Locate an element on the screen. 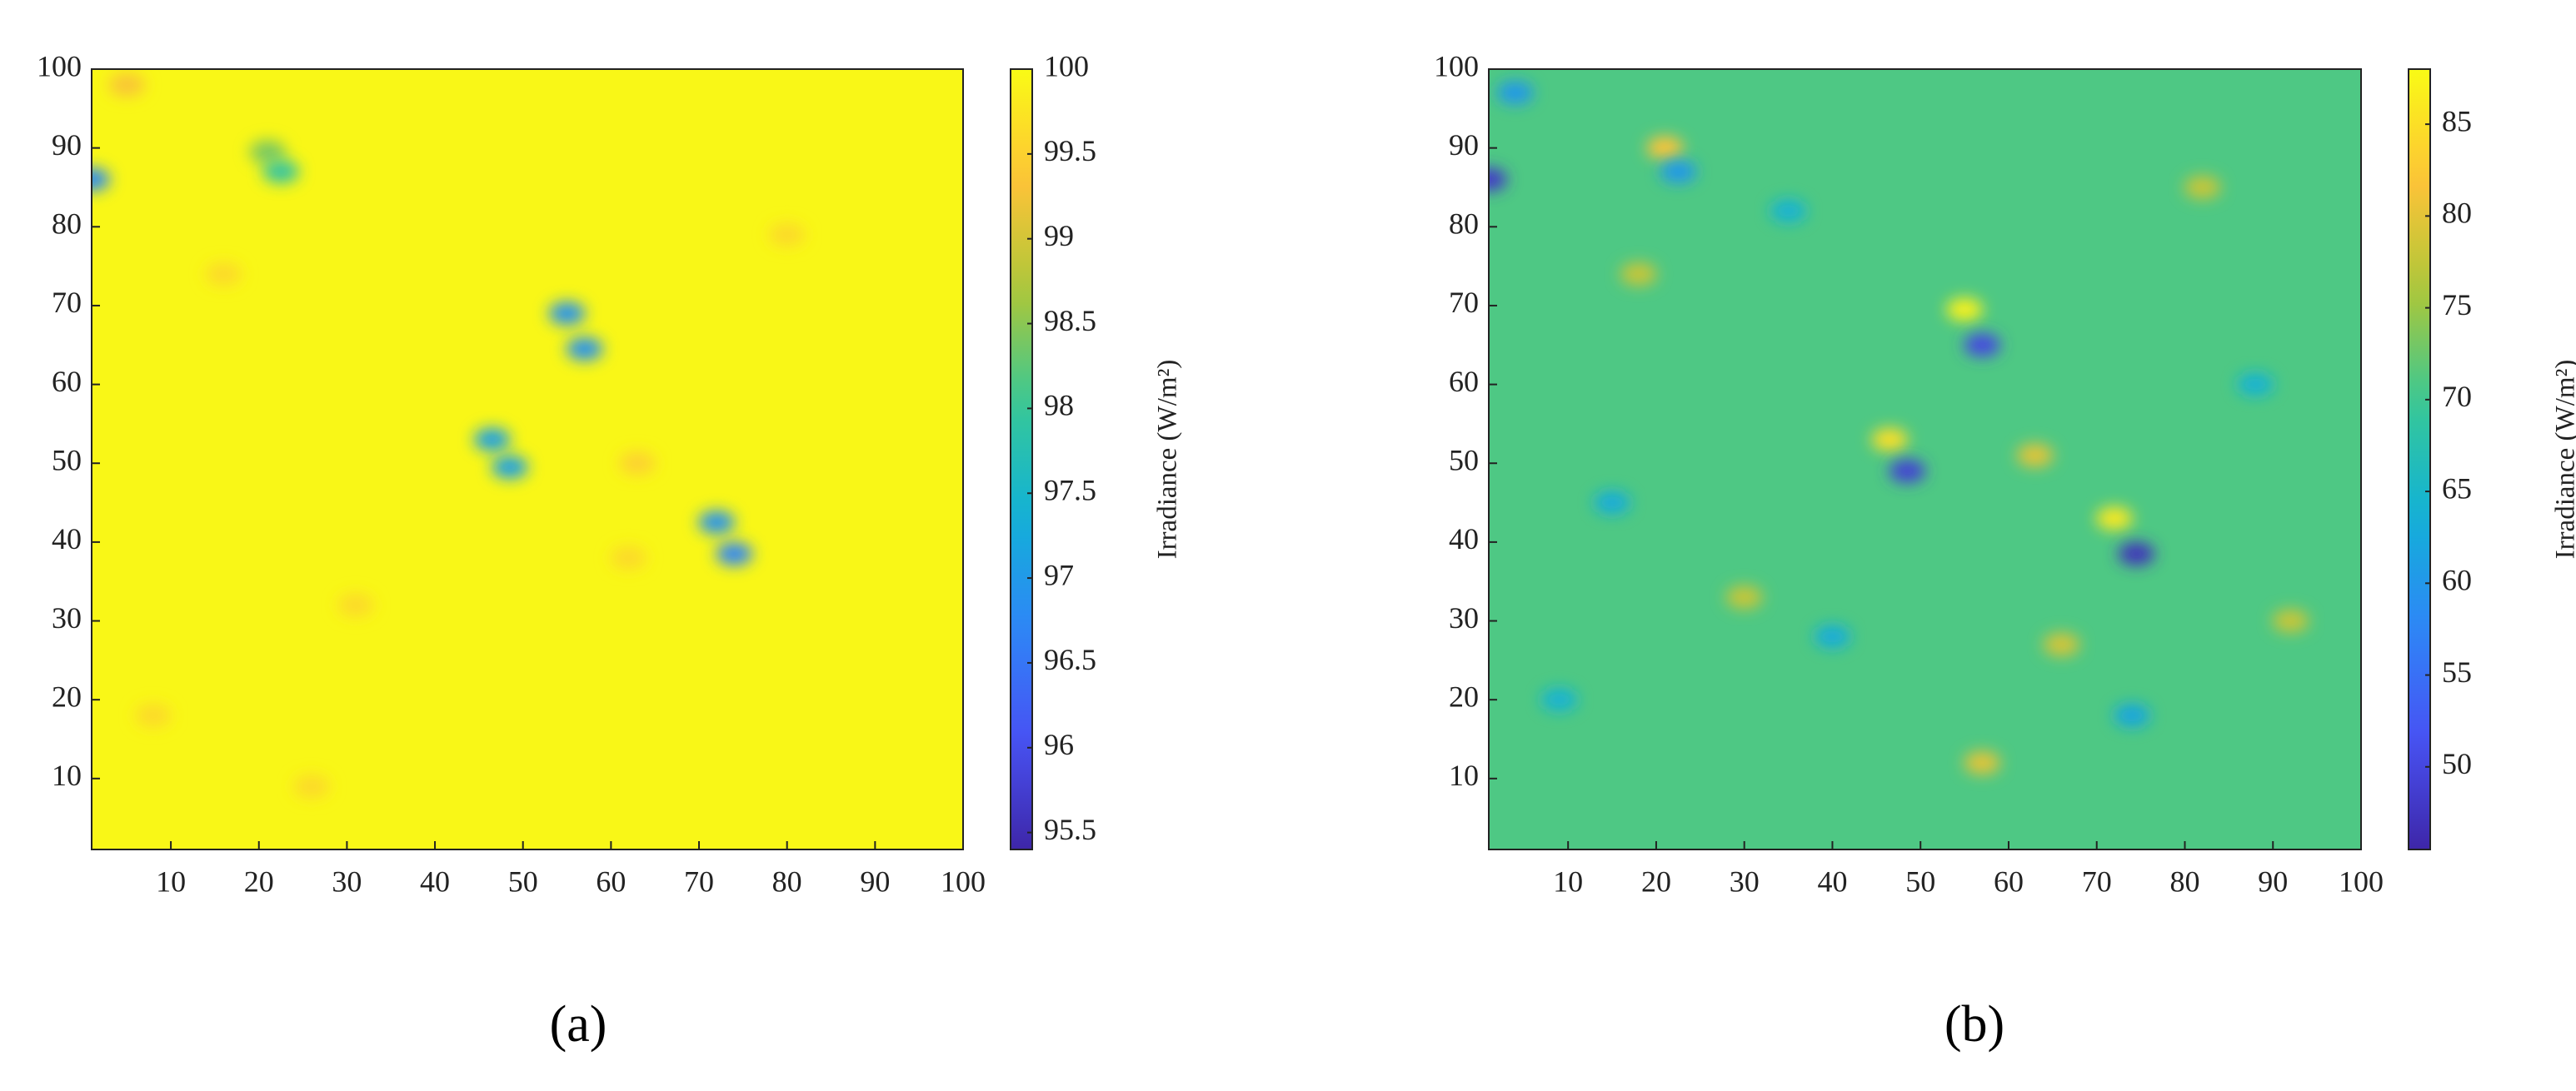 This screenshot has width=2576, height=1091. colorbar-tick-label: 98 is located at coordinates (1059, 405).